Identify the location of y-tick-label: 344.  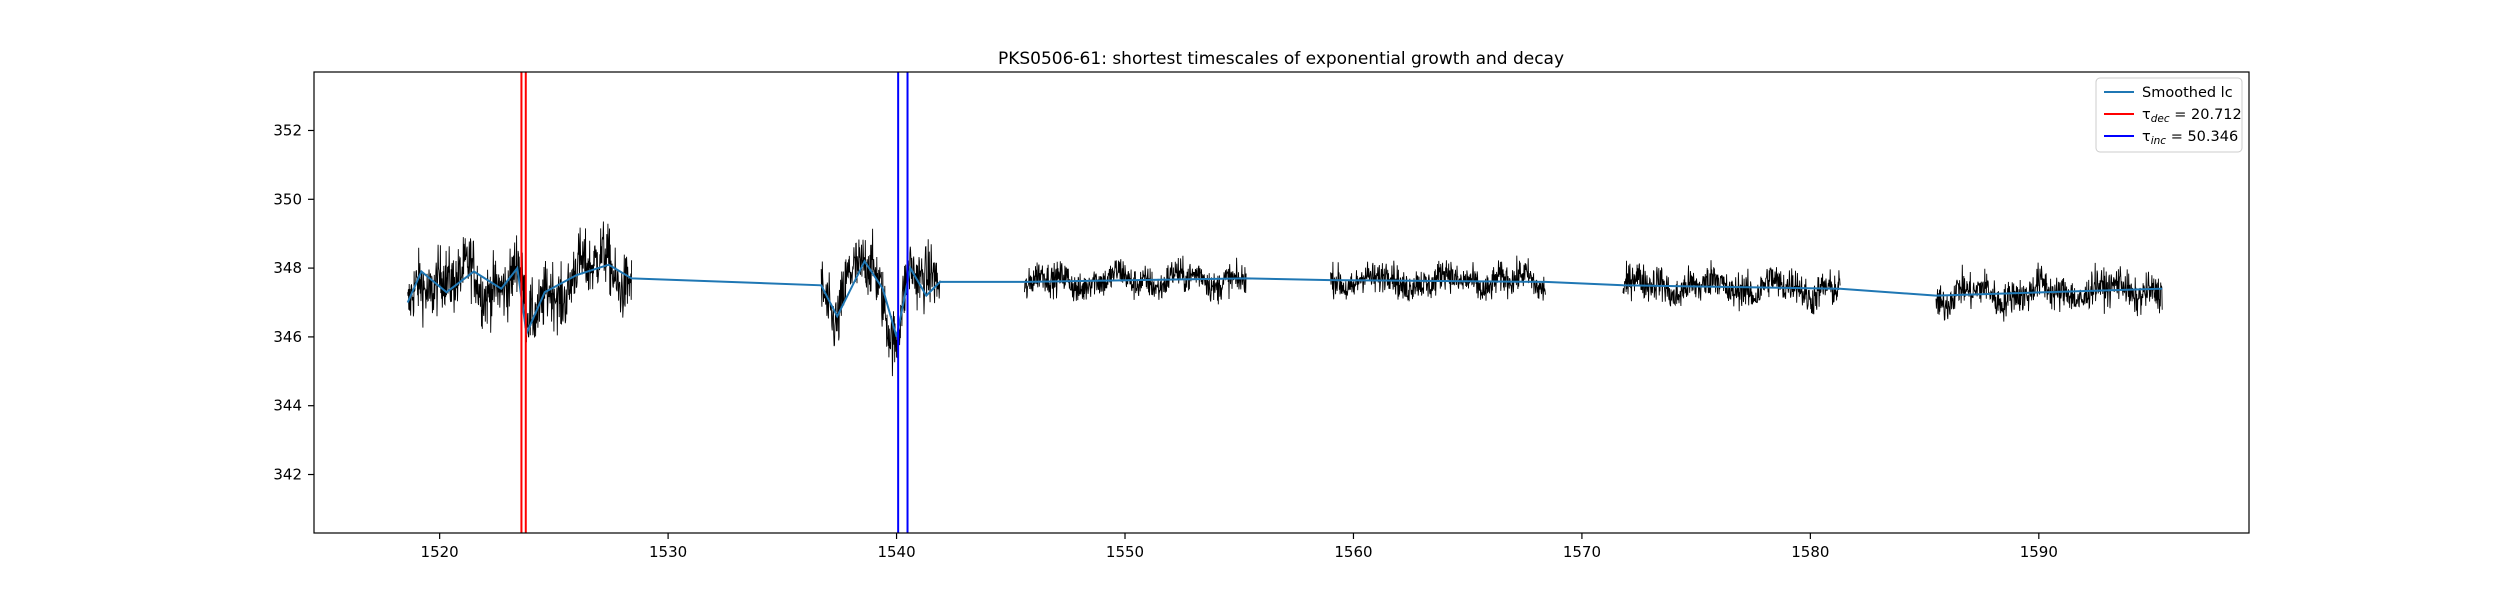
(287, 406).